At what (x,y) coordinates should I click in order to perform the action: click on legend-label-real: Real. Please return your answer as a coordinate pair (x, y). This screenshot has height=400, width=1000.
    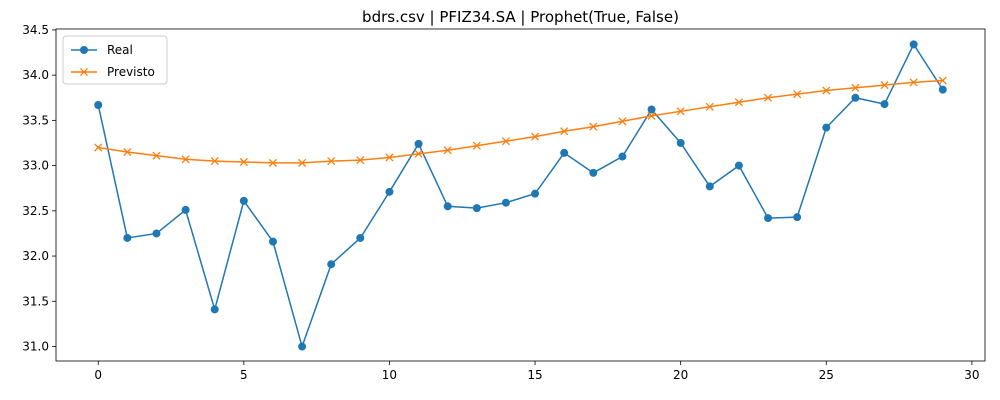
    Looking at the image, I should click on (120, 50).